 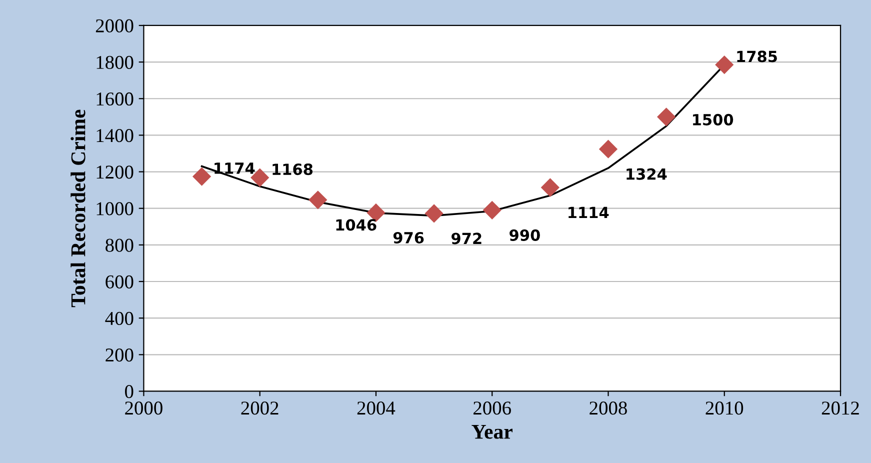 What do you see at coordinates (115, 135) in the screenshot?
I see `y-tick-label: 1400` at bounding box center [115, 135].